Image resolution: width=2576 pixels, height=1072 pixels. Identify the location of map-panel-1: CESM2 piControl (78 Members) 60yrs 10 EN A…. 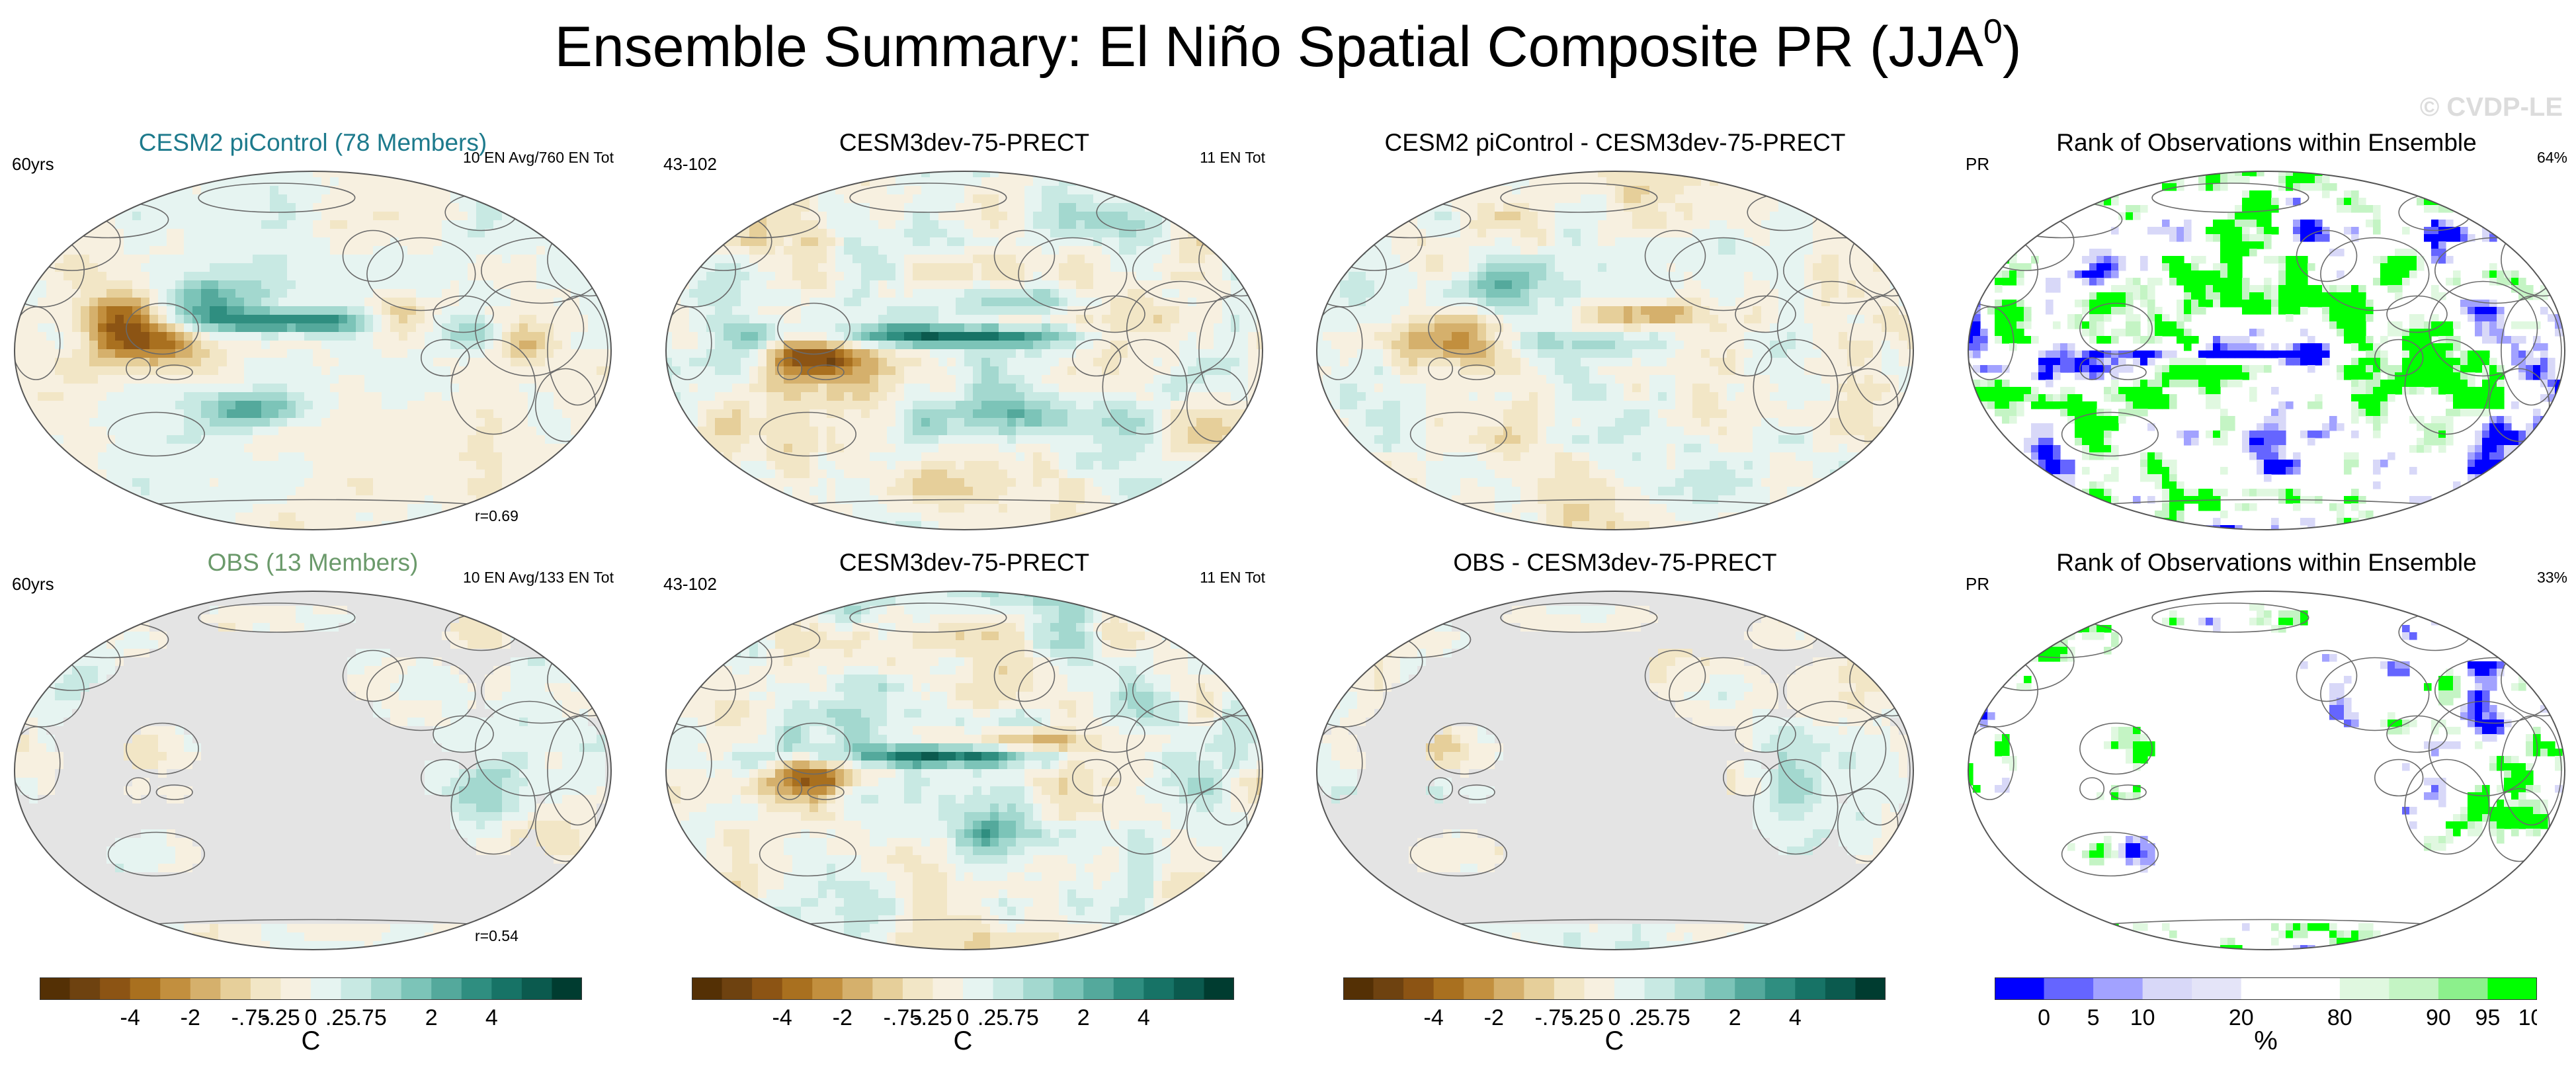
(313, 334).